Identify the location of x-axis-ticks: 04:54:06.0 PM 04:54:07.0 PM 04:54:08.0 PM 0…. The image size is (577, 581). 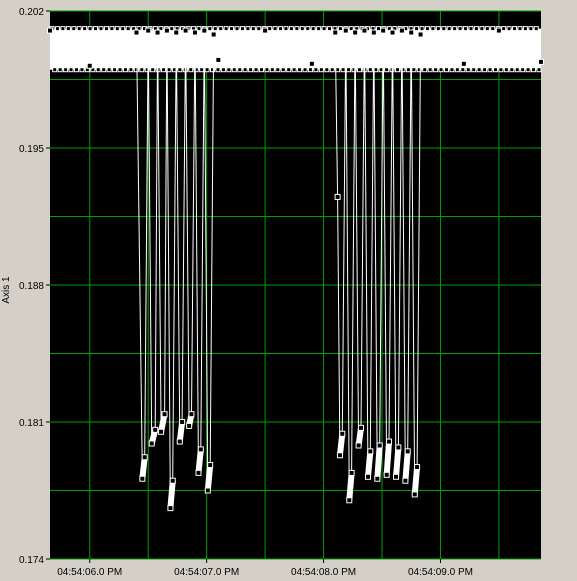
(265, 568).